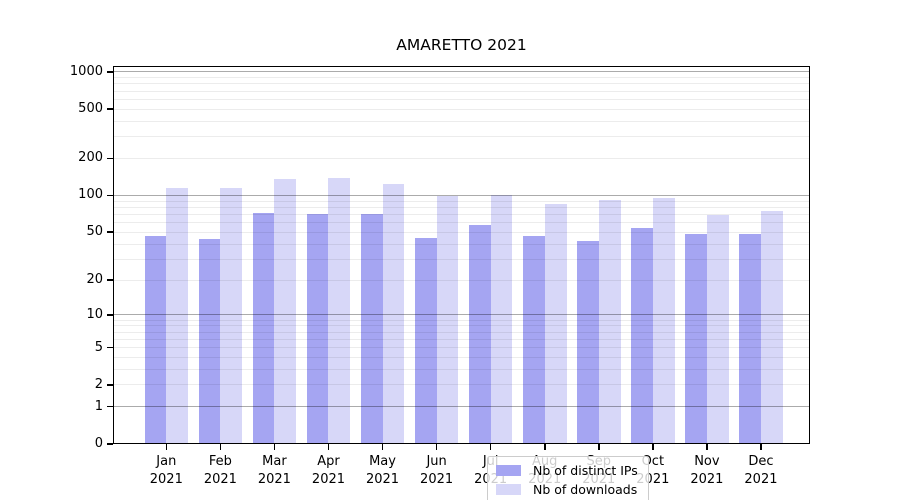  I want to click on x-tick-label-jan: Jan 2021, so click(166, 470).